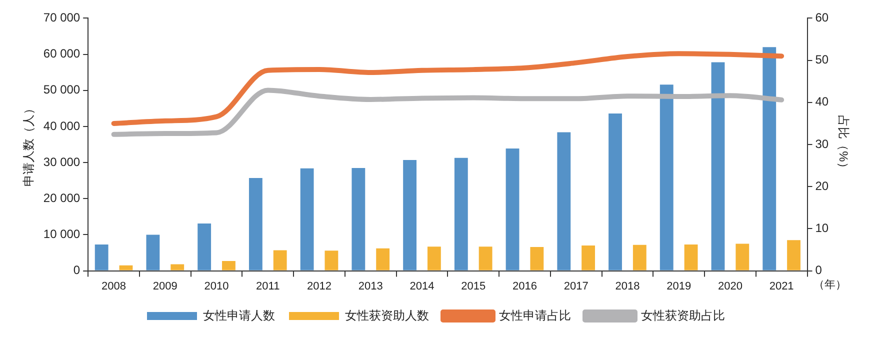 The height and width of the screenshot is (340, 872). I want to click on y-tick-label: 50 000, so click(61, 89).